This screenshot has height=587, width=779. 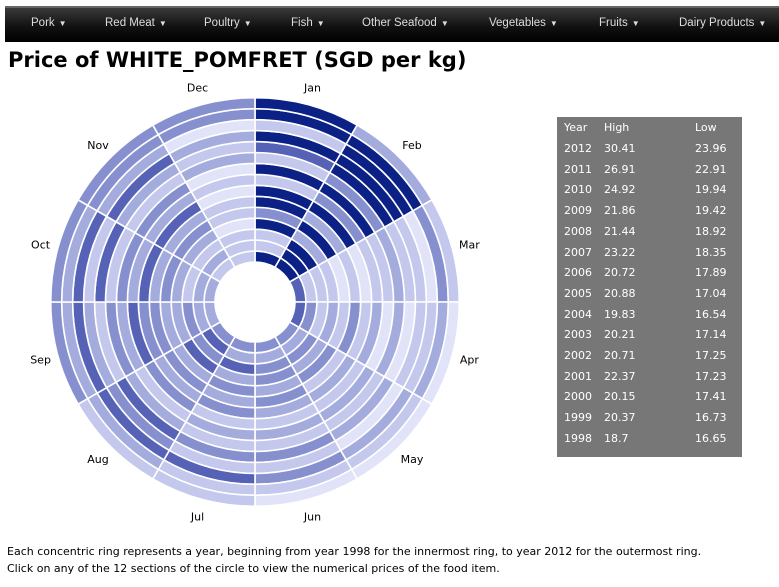 What do you see at coordinates (312, 516) in the screenshot?
I see `month-label-jun: Jun` at bounding box center [312, 516].